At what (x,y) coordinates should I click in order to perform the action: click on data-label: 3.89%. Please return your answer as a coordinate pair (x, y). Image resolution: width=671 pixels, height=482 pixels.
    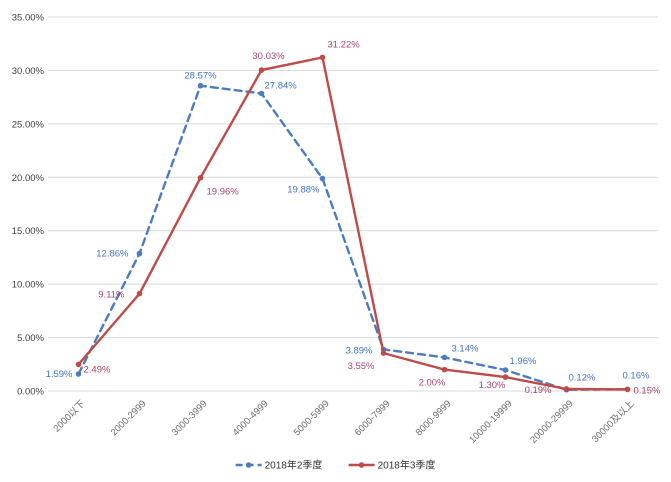
    Looking at the image, I should click on (359, 350).